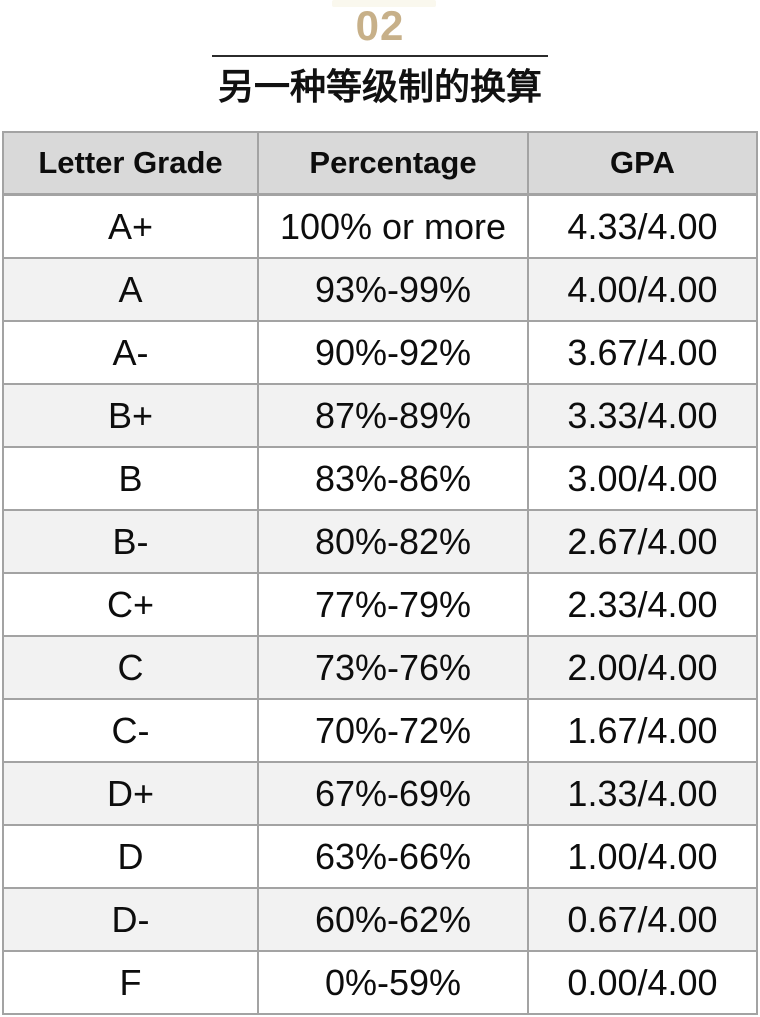  Describe the element at coordinates (642, 163) in the screenshot. I see `header-gpa: GPA` at that location.